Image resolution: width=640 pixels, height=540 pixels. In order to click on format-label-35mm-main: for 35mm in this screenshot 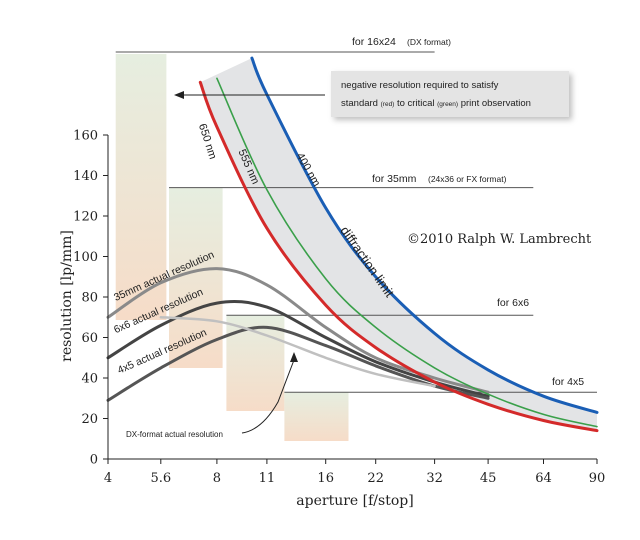, I will do `click(394, 179)`.